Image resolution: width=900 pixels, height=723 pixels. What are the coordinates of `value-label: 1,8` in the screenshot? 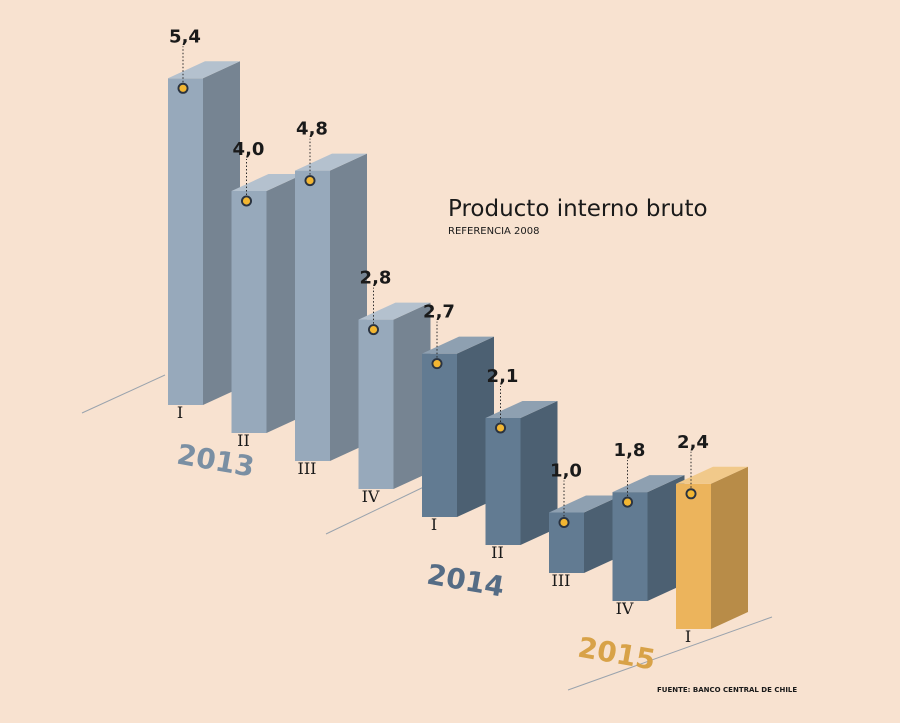 It's located at (630, 450).